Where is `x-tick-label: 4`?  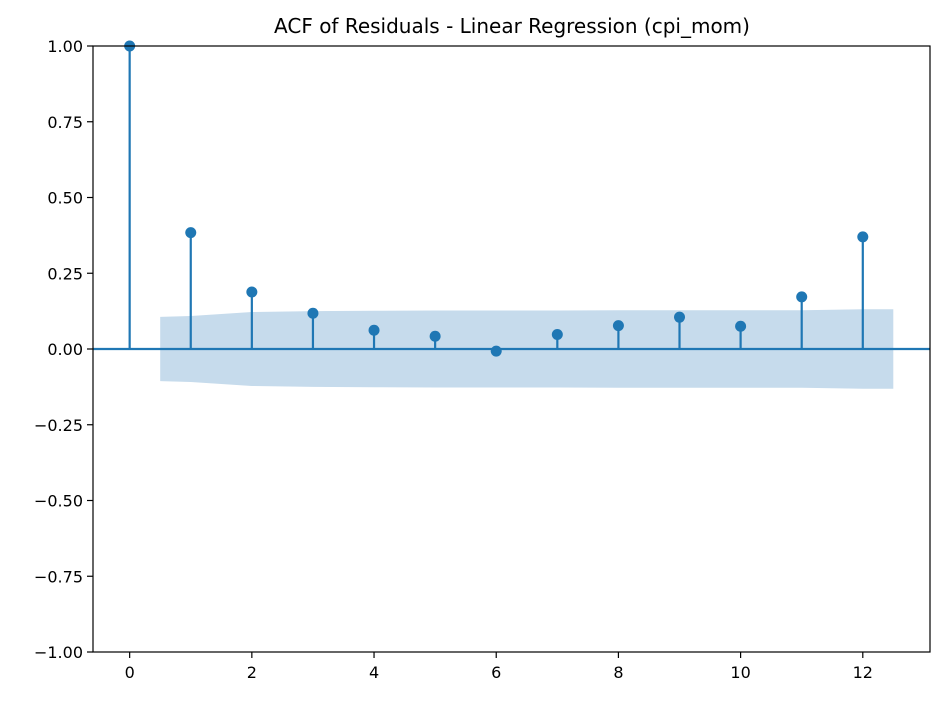 x-tick-label: 4 is located at coordinates (374, 672).